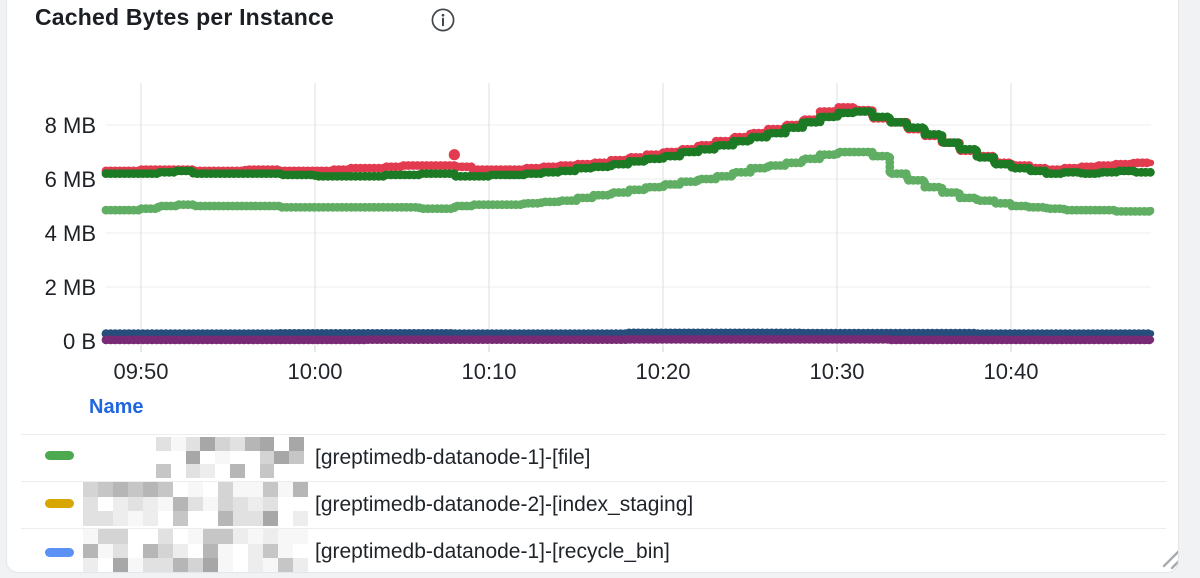 The width and height of the screenshot is (1200, 578). Describe the element at coordinates (70, 287) in the screenshot. I see `y-tick-2mb: 2 MB` at that location.